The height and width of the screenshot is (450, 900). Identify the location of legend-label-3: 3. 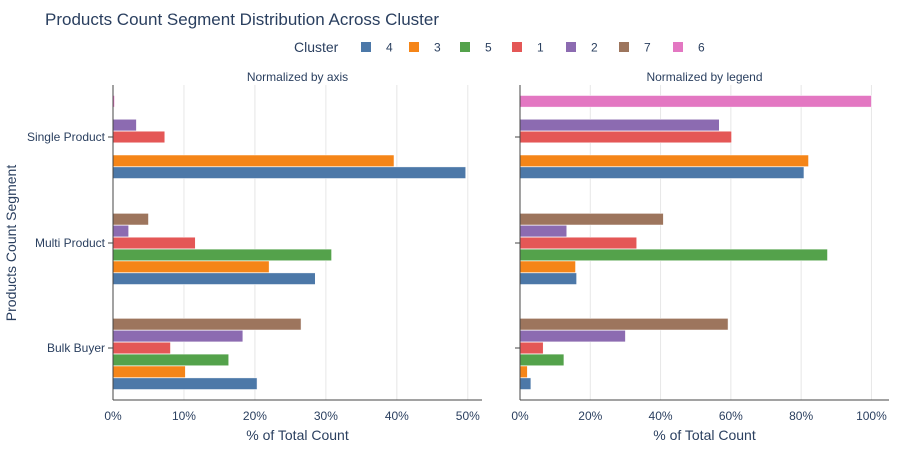
(437, 48).